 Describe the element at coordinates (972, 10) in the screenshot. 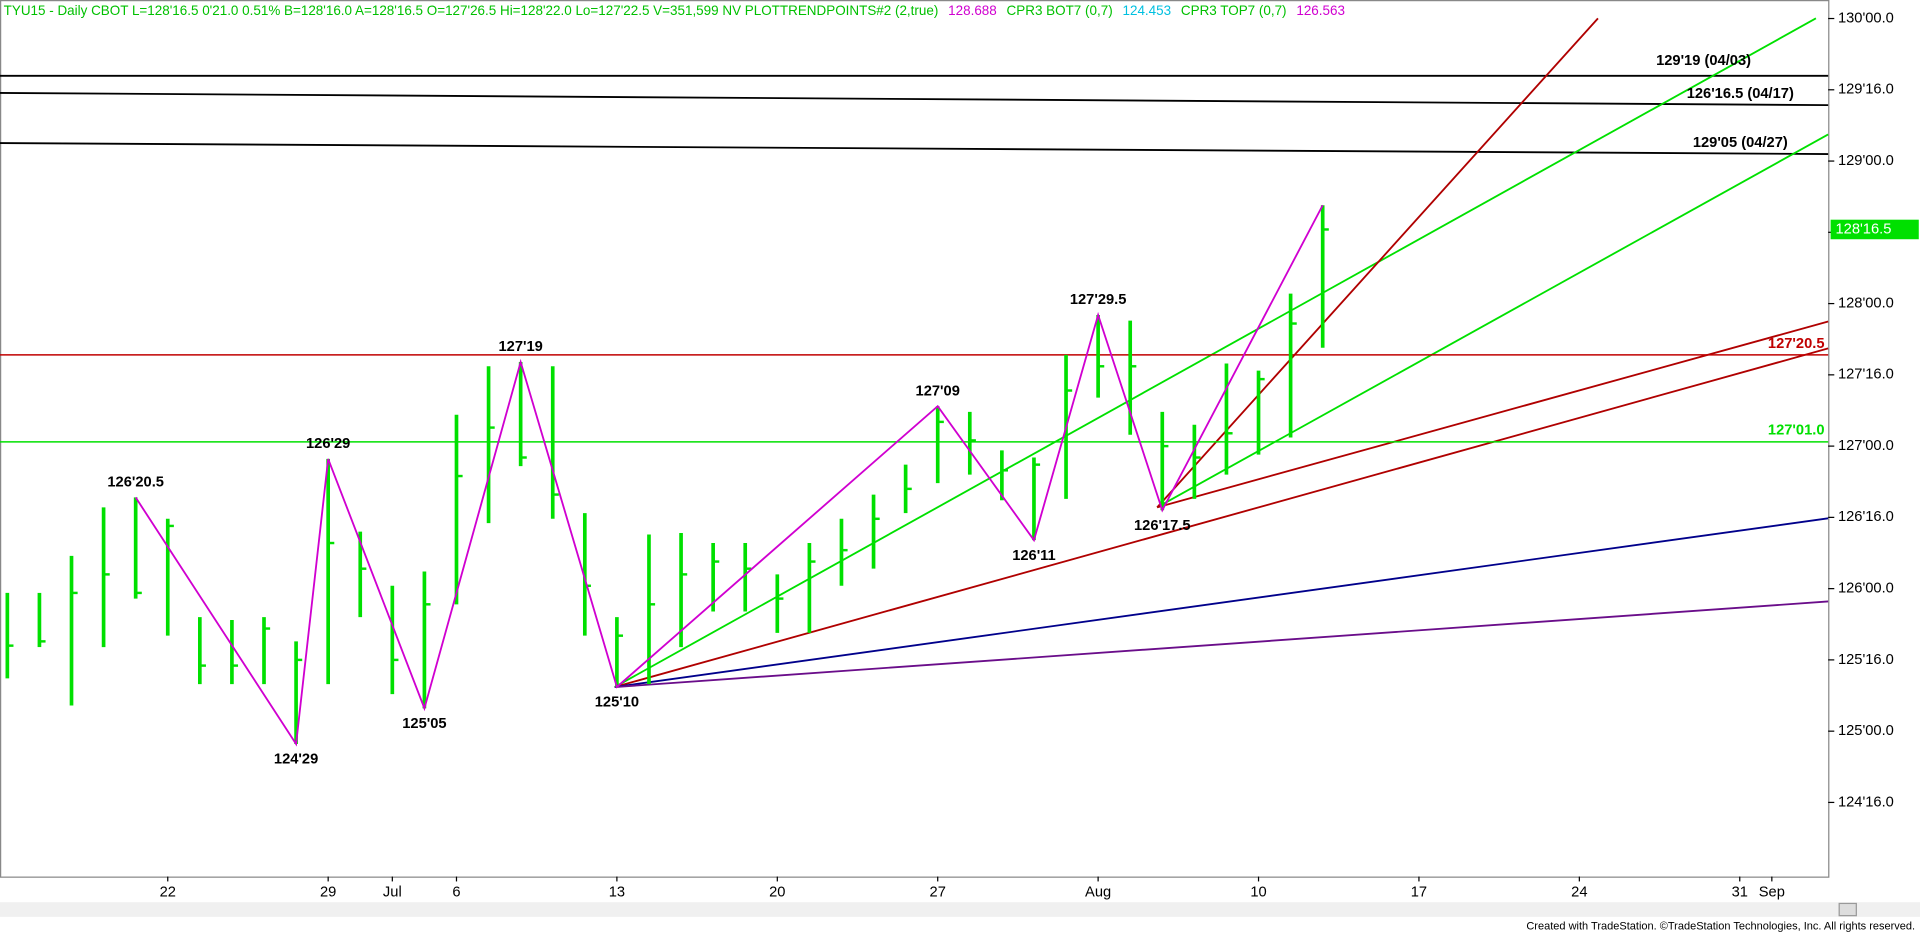

I see `header-segment: 128.688` at that location.